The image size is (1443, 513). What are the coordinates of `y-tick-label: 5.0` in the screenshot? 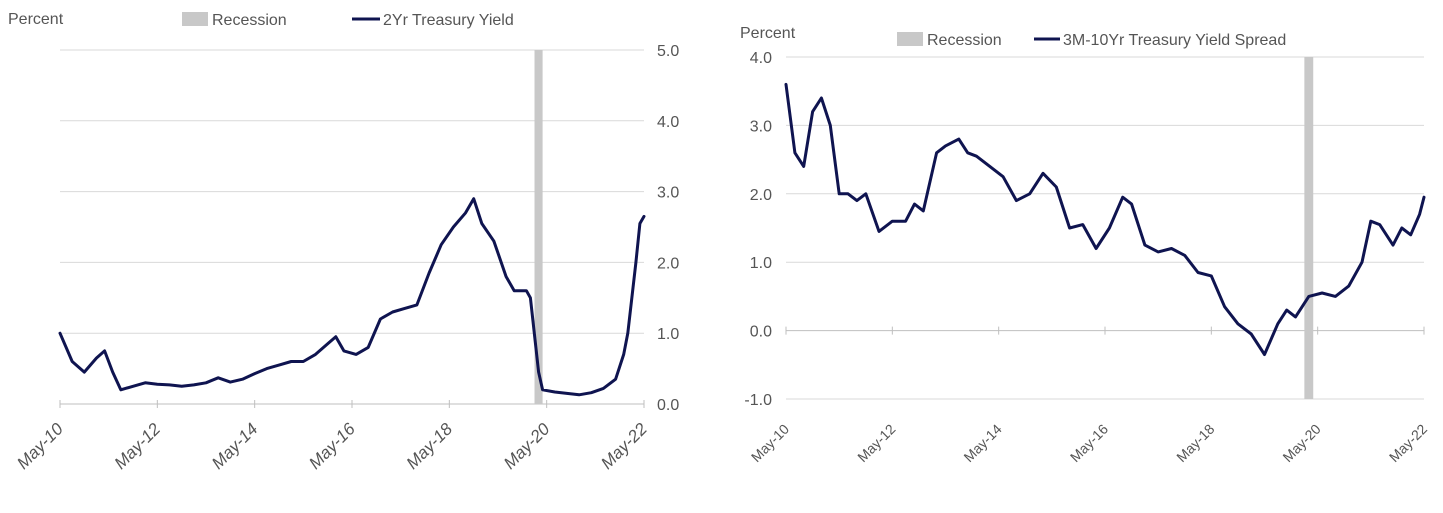 It's located at (668, 51).